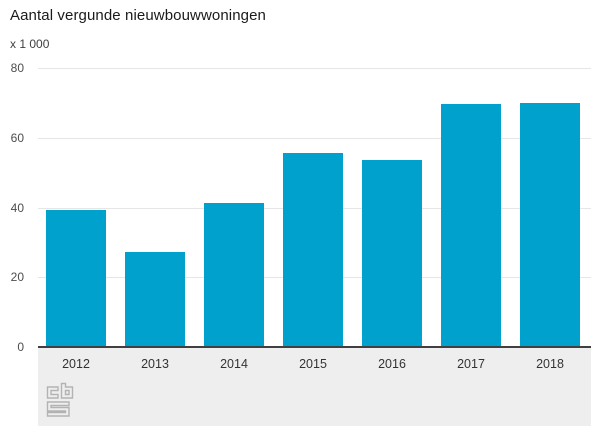 The image size is (607, 443). Describe the element at coordinates (550, 364) in the screenshot. I see `x-tick-label-2018: 2018` at that location.